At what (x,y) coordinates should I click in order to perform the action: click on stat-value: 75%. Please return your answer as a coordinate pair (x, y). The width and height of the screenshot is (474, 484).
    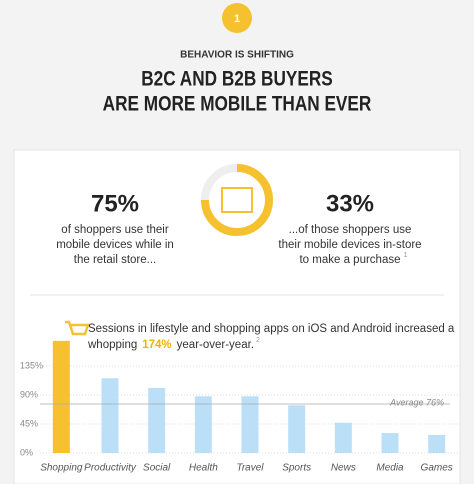
    Looking at the image, I should click on (115, 203).